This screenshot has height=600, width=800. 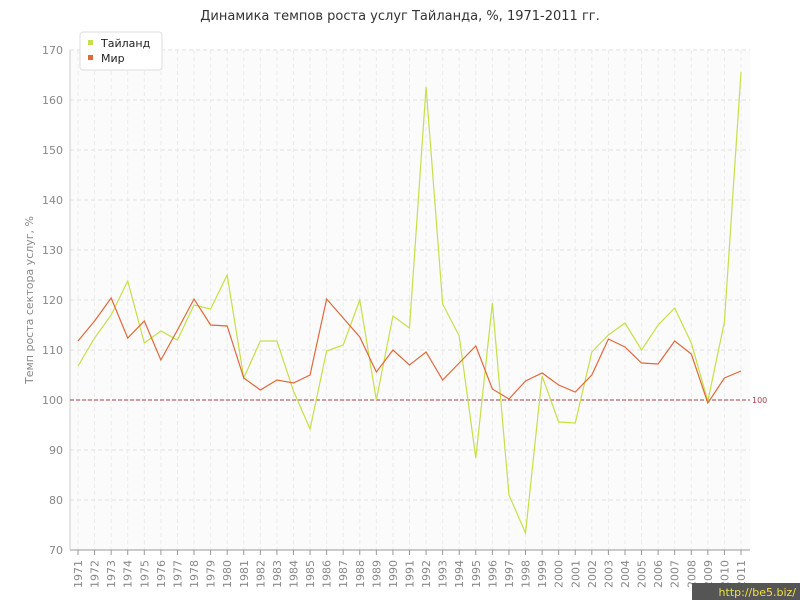 I want to click on legend-label: Тайланд, so click(x=125, y=43).